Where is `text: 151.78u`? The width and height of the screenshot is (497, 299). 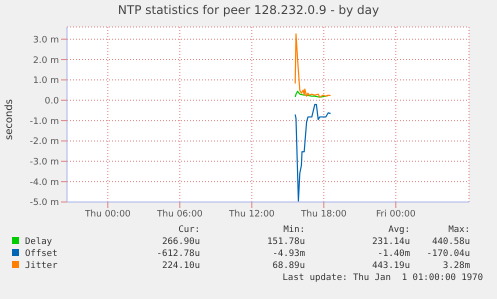 text: 151.78u is located at coordinates (285, 242).